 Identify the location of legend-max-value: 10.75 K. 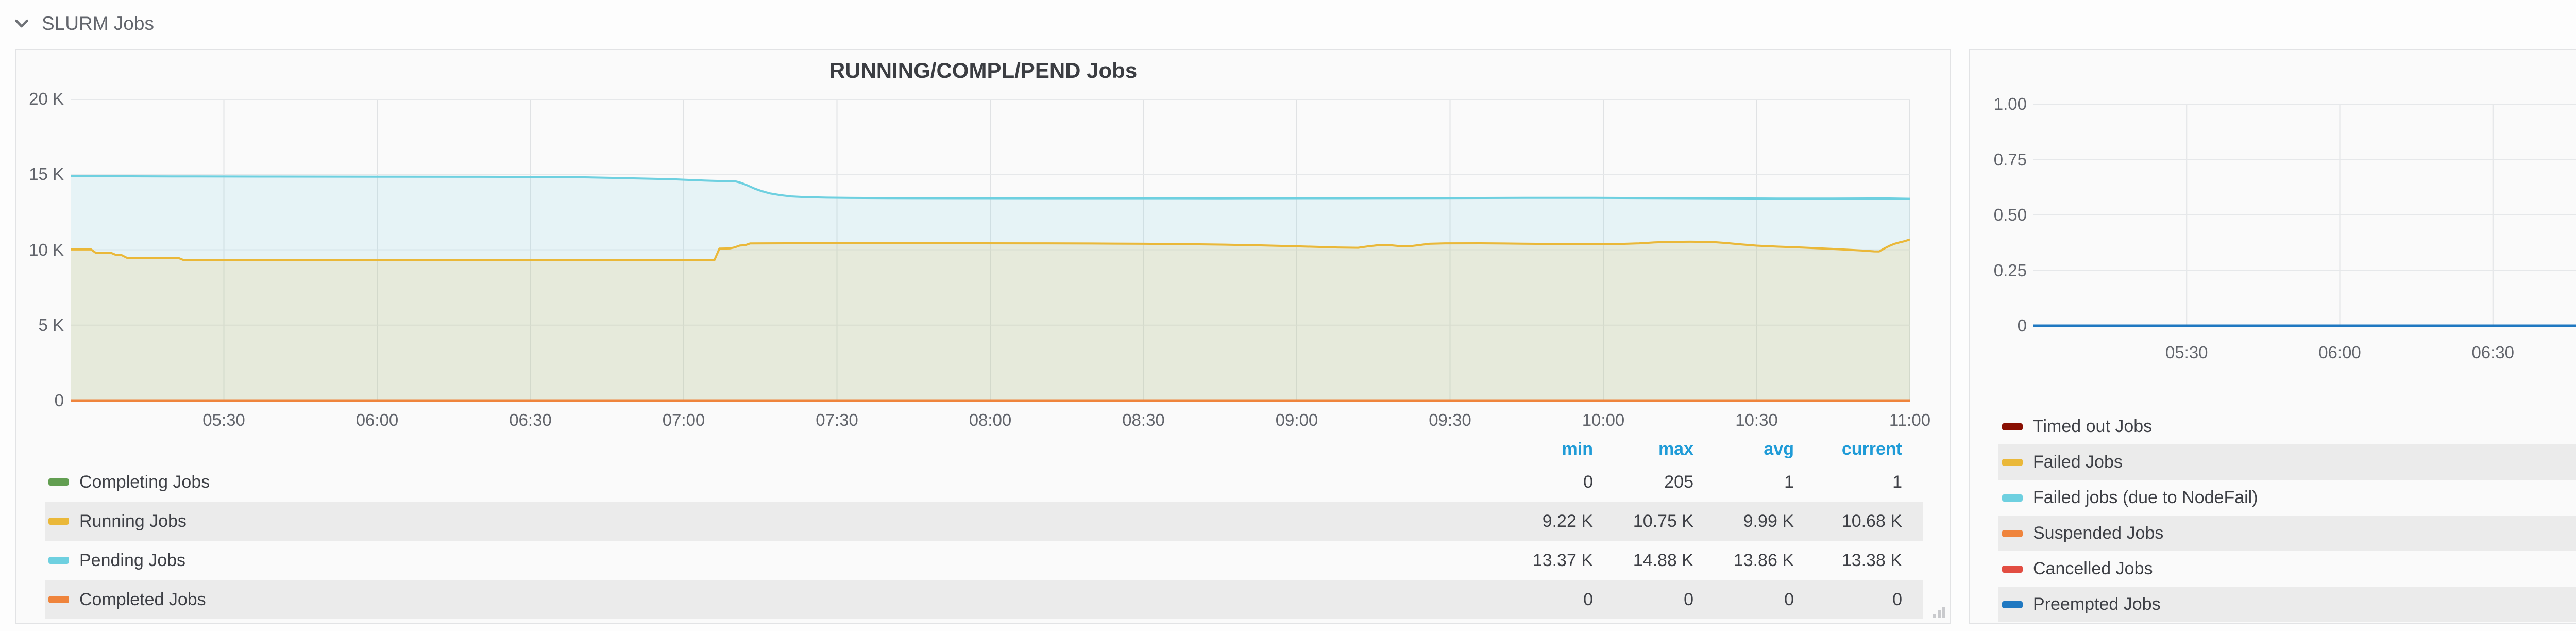
(1663, 521).